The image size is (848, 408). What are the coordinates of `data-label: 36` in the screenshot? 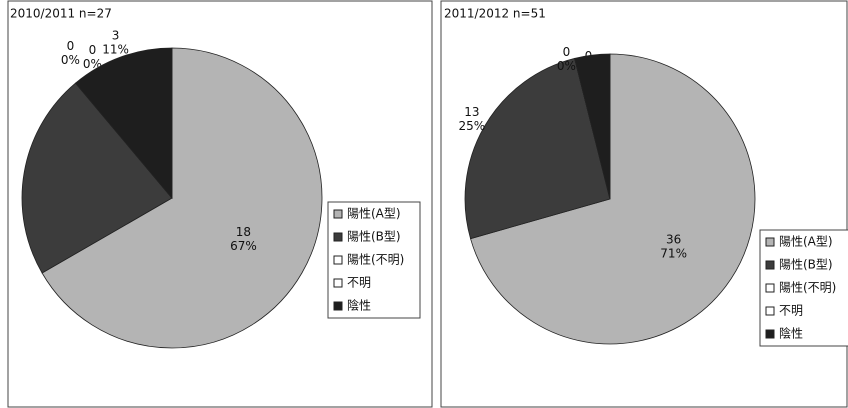 It's located at (673, 240).